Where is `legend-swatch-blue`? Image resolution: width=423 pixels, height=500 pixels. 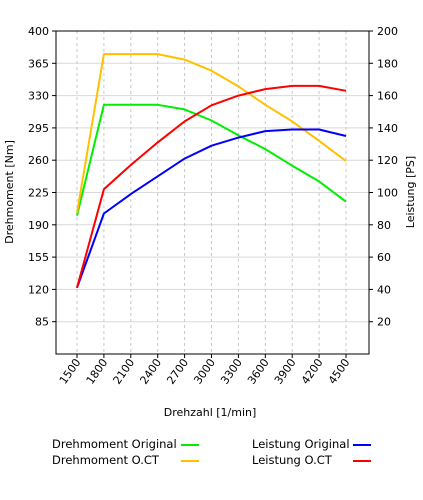 legend-swatch-blue is located at coordinates (362, 445).